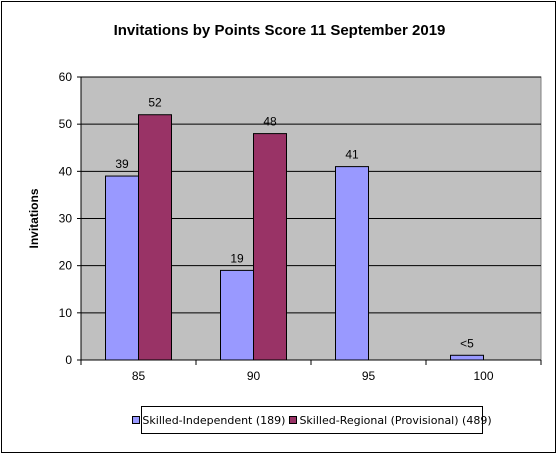 Image resolution: width=559 pixels, height=456 pixels. What do you see at coordinates (352, 155) in the screenshot?
I see `data-label: 41` at bounding box center [352, 155].